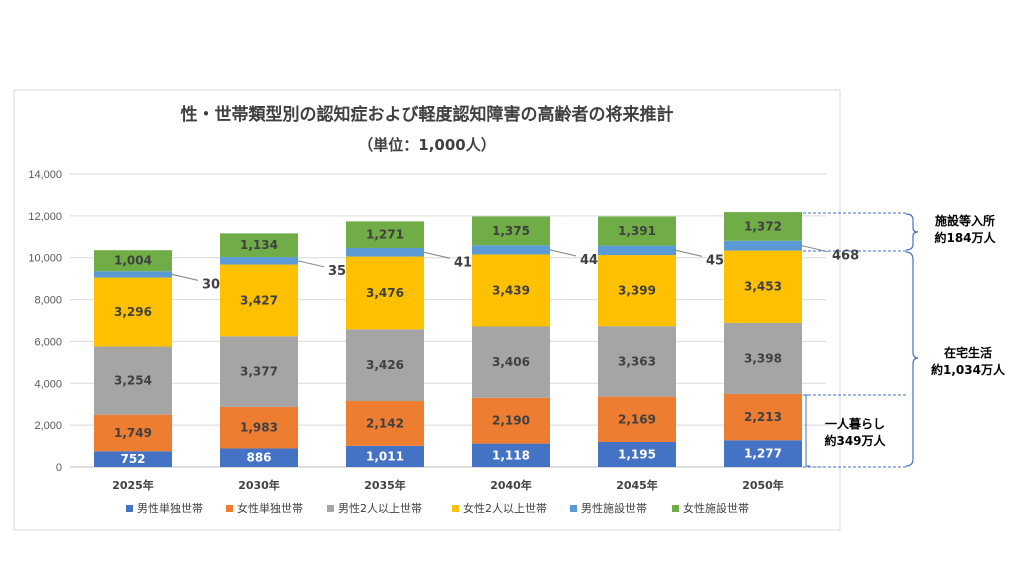 This screenshot has width=1024, height=576. Describe the element at coordinates (45, 217) in the screenshot. I see `y-tick-label: 12,000` at that location.